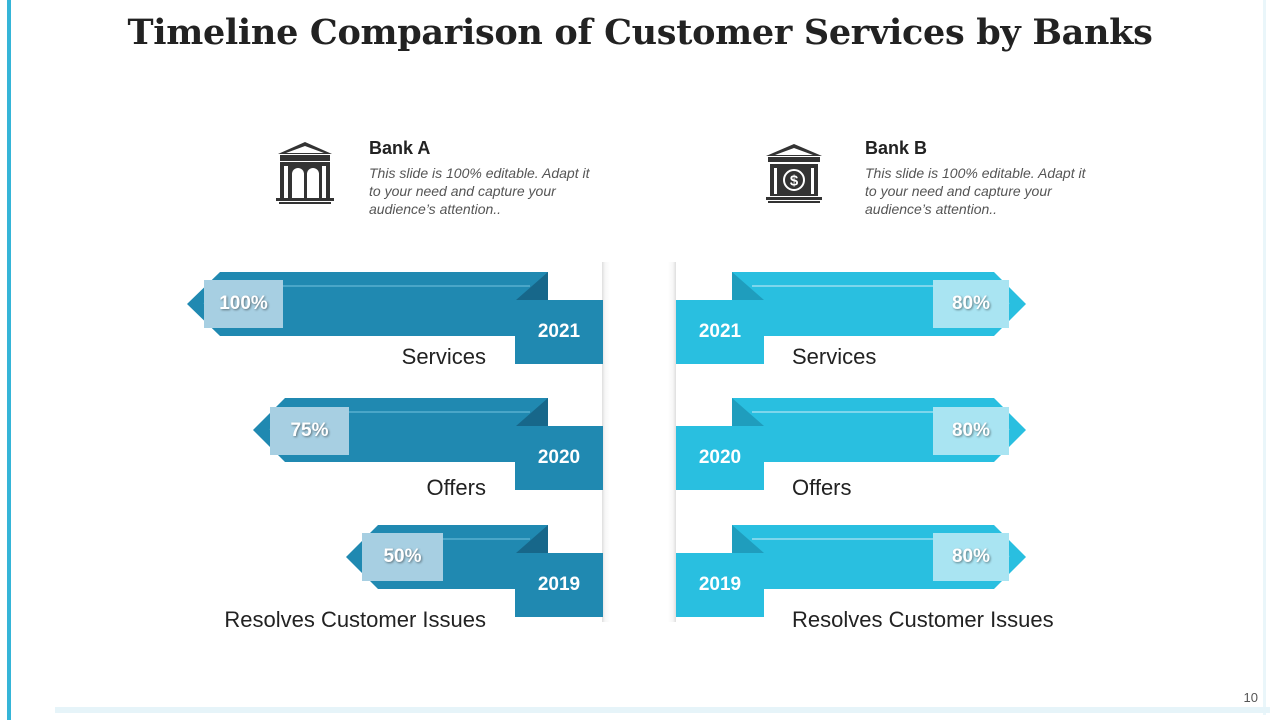  I want to click on timeline-divider, so click(639, 442).